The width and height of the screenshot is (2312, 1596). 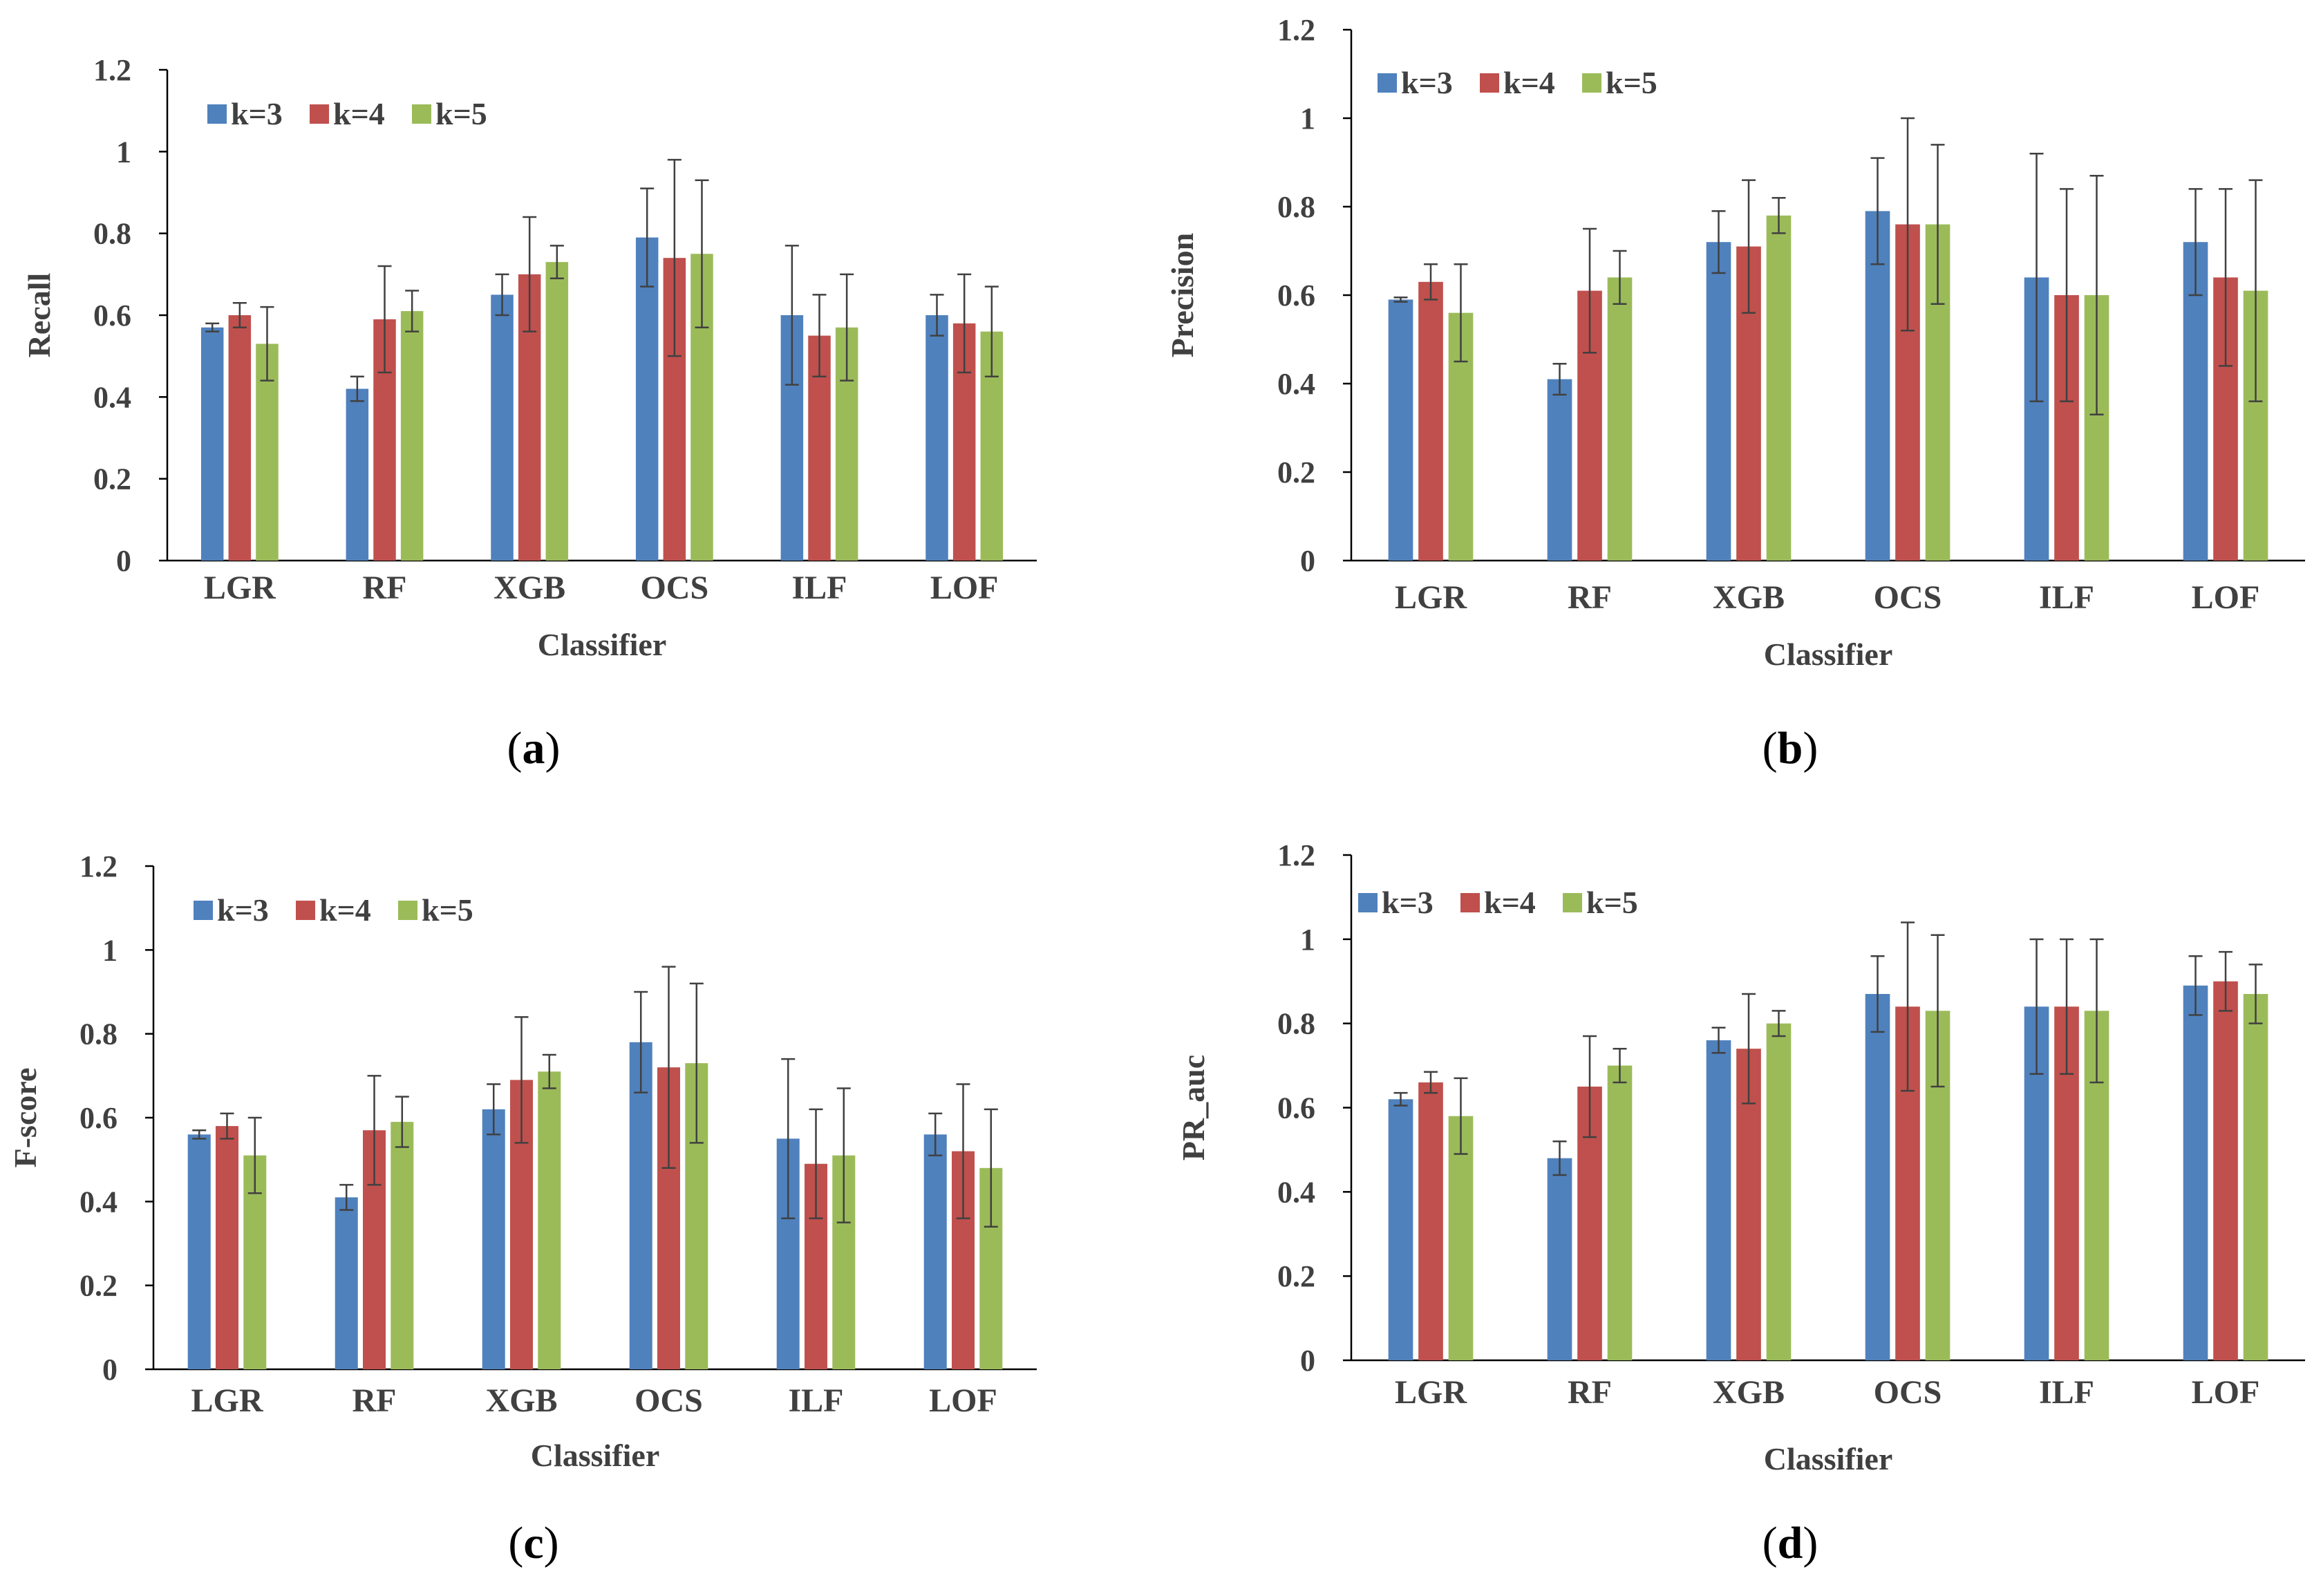 What do you see at coordinates (533, 1543) in the screenshot?
I see `panel-label: (c)` at bounding box center [533, 1543].